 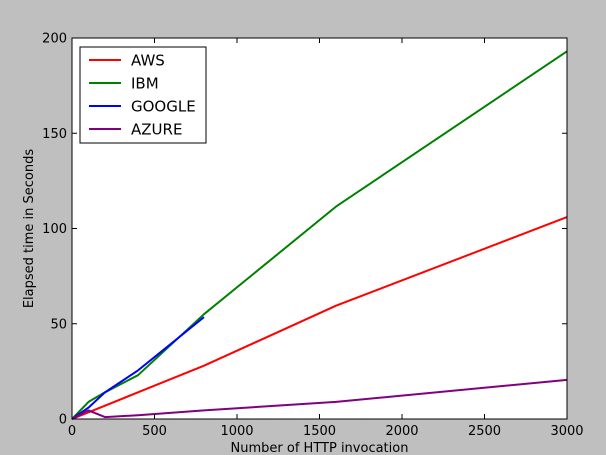 What do you see at coordinates (29, 229) in the screenshot?
I see `y-axis-label: Elapsed time in Seconds` at bounding box center [29, 229].